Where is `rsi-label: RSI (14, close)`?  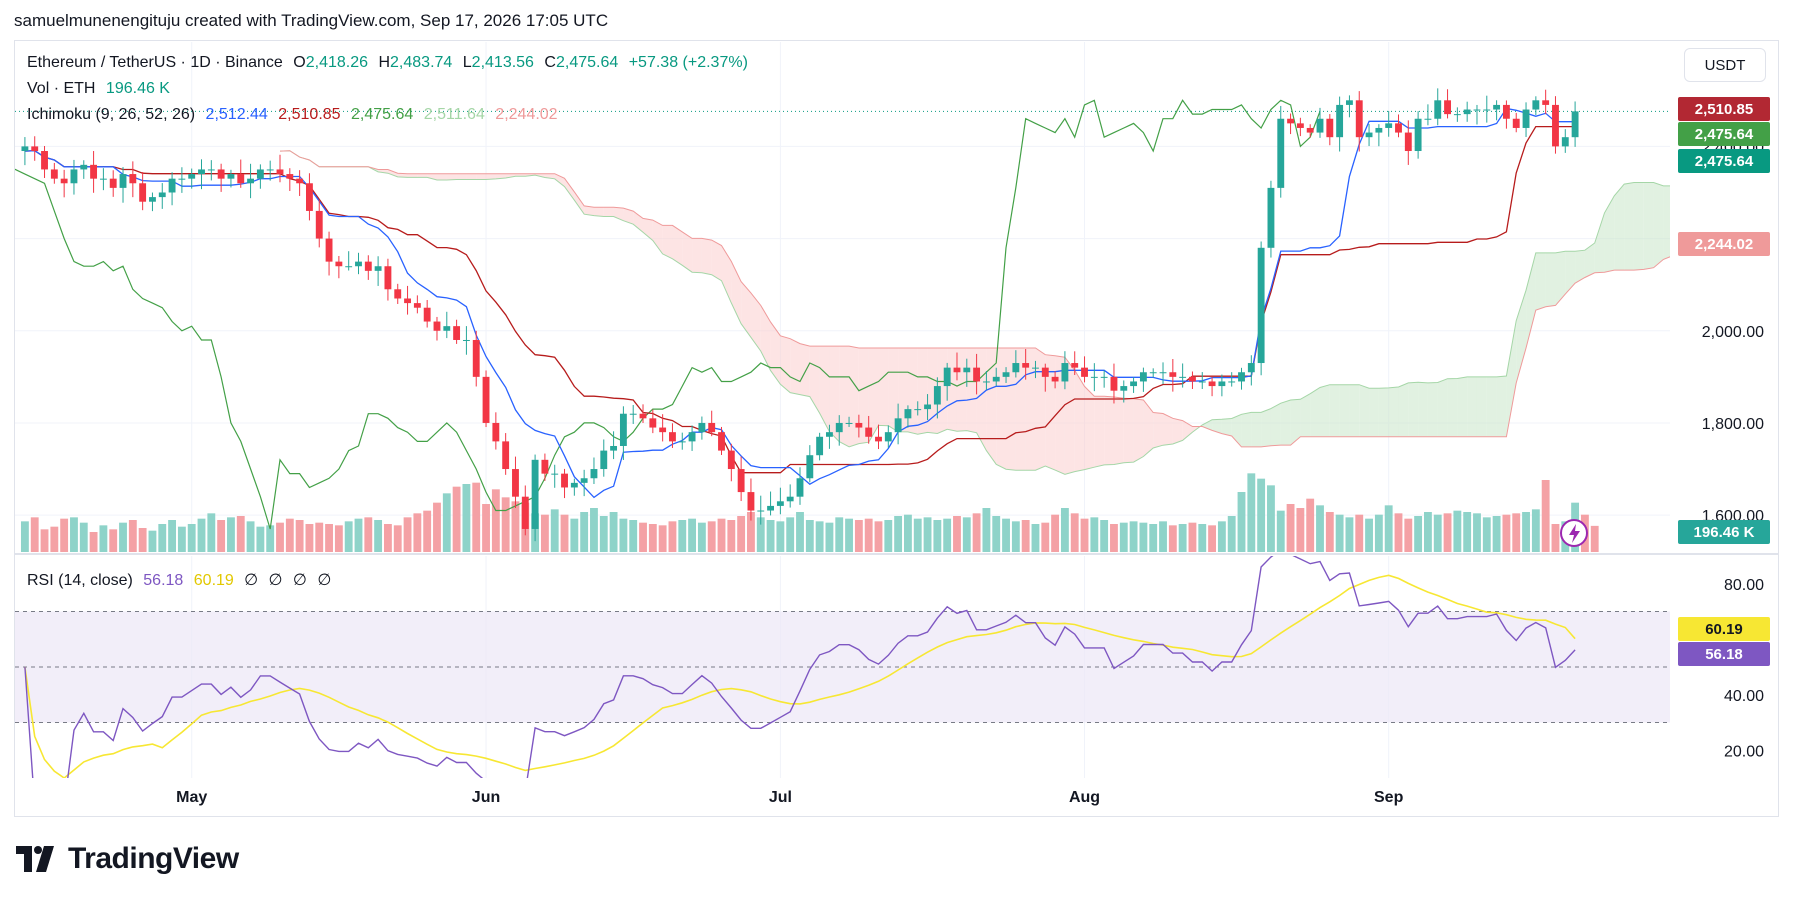 rsi-label: RSI (14, close) is located at coordinates (80, 580).